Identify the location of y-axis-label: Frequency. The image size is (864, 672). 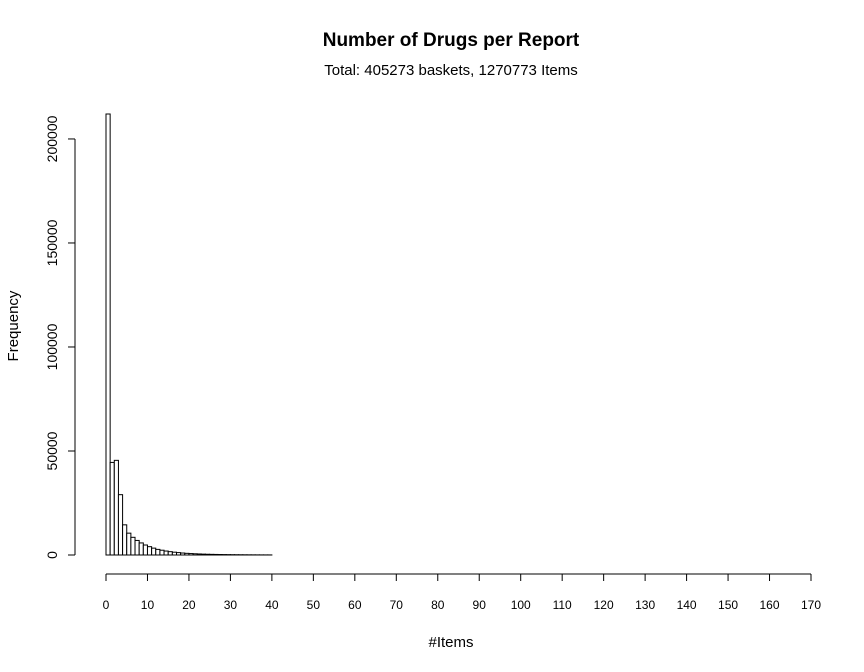
(13, 325).